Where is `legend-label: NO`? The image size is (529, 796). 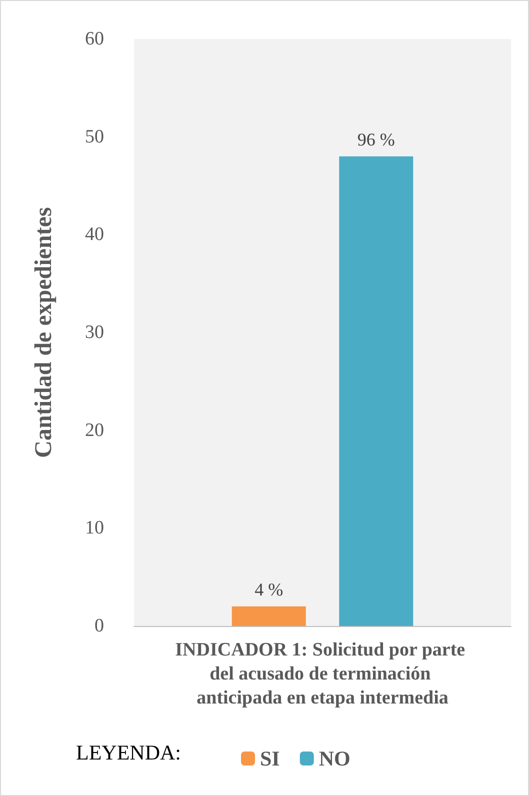
legend-label: NO is located at coordinates (334, 758).